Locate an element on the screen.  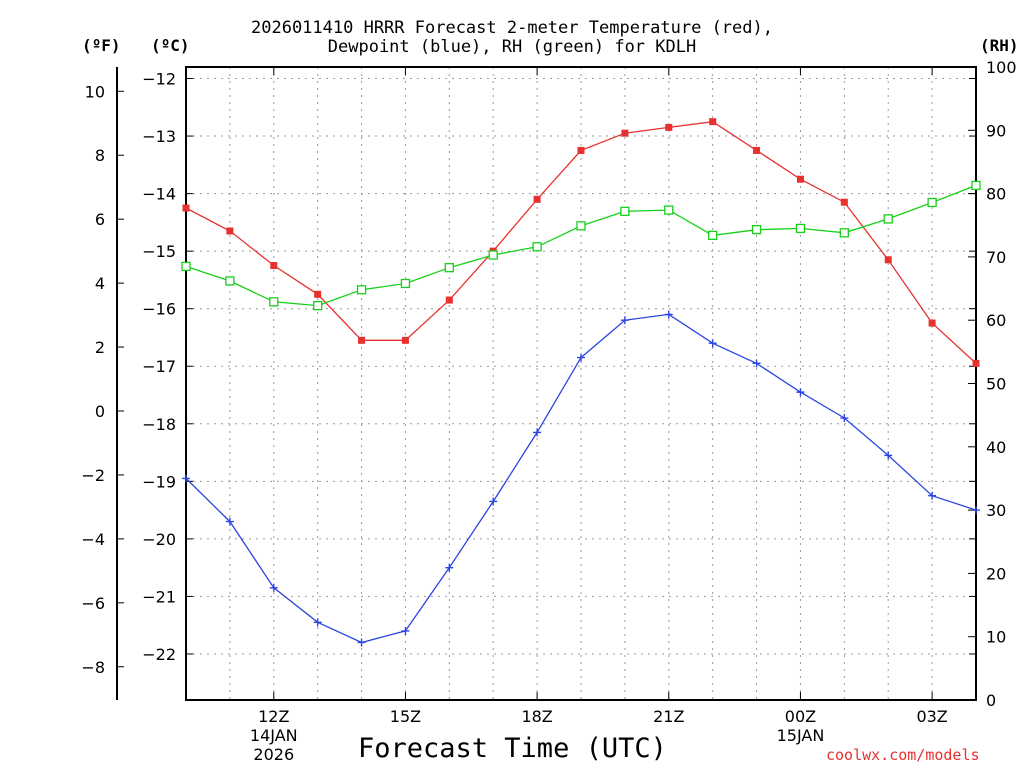
x-axis-title: Forecast Time (UTC) is located at coordinates (512, 748).